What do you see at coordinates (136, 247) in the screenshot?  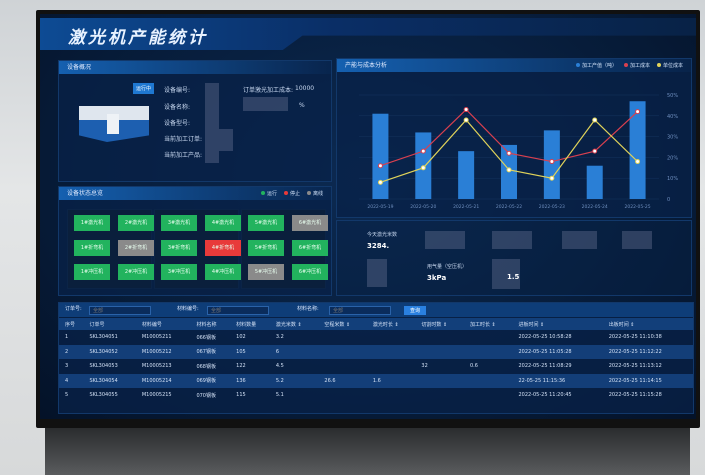 I see `device-tile: 2#折弯机` at bounding box center [136, 247].